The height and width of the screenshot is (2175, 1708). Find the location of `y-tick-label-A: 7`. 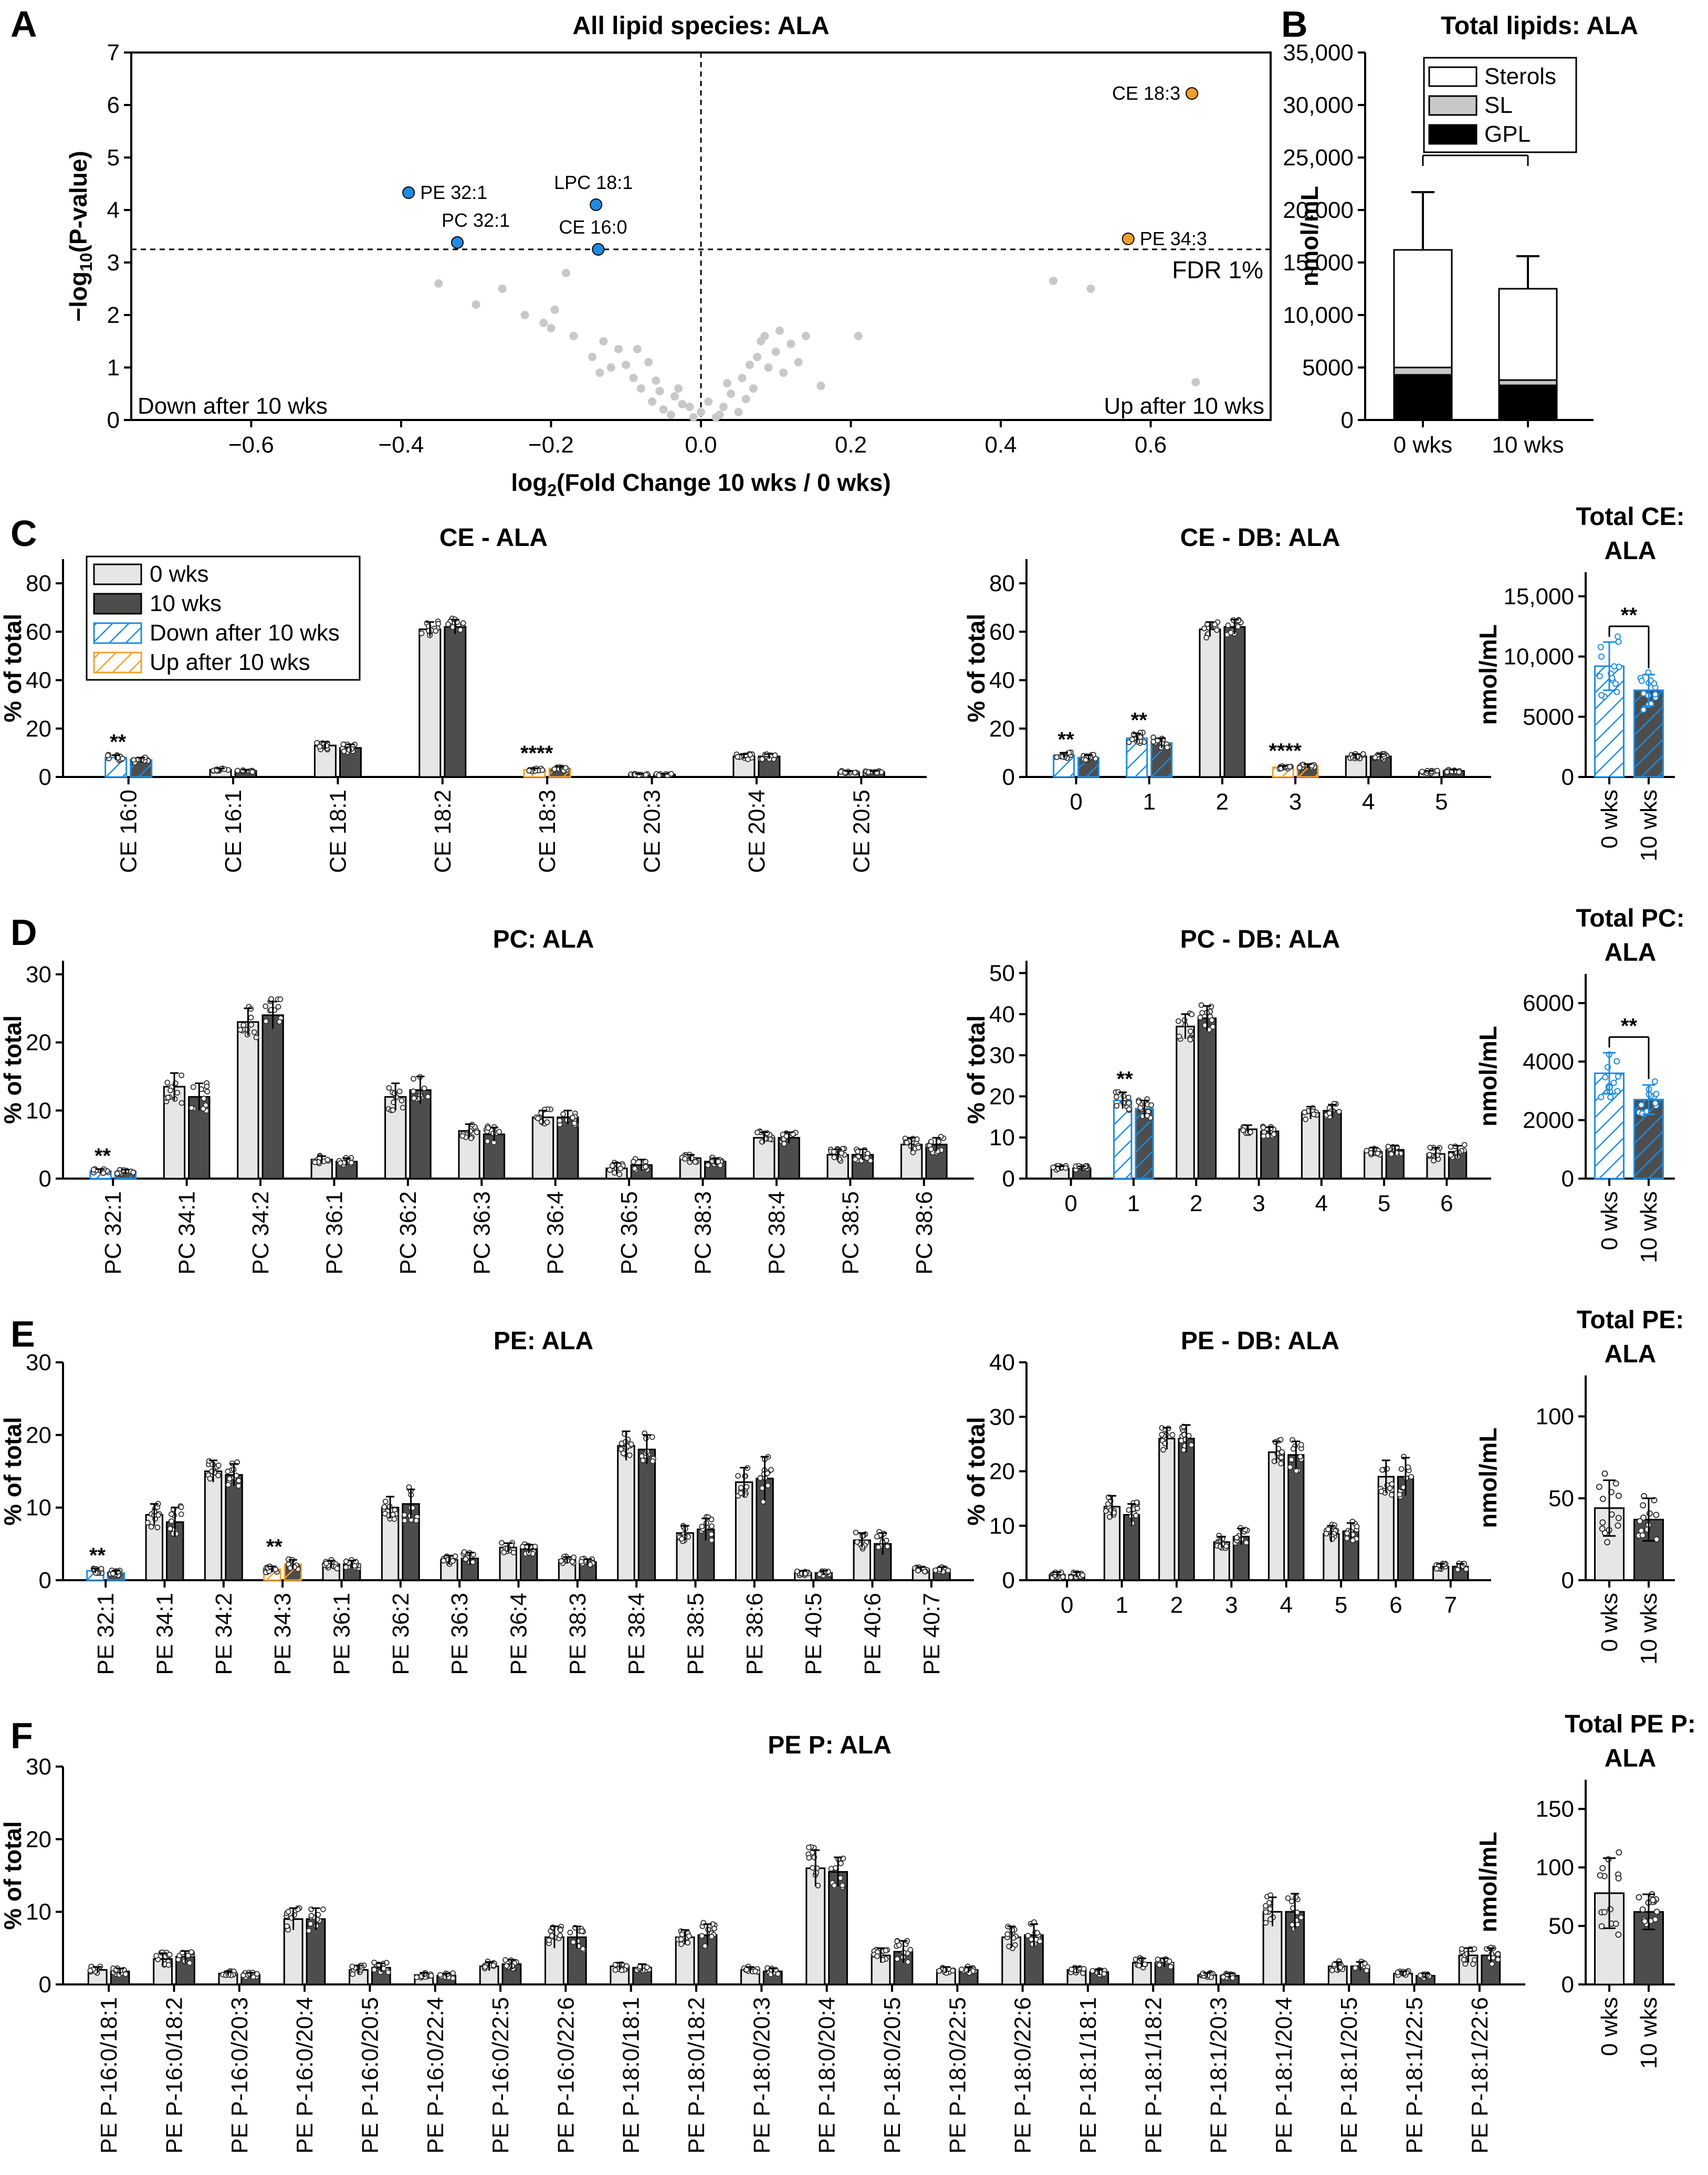

y-tick-label-A: 7 is located at coordinates (114, 53).